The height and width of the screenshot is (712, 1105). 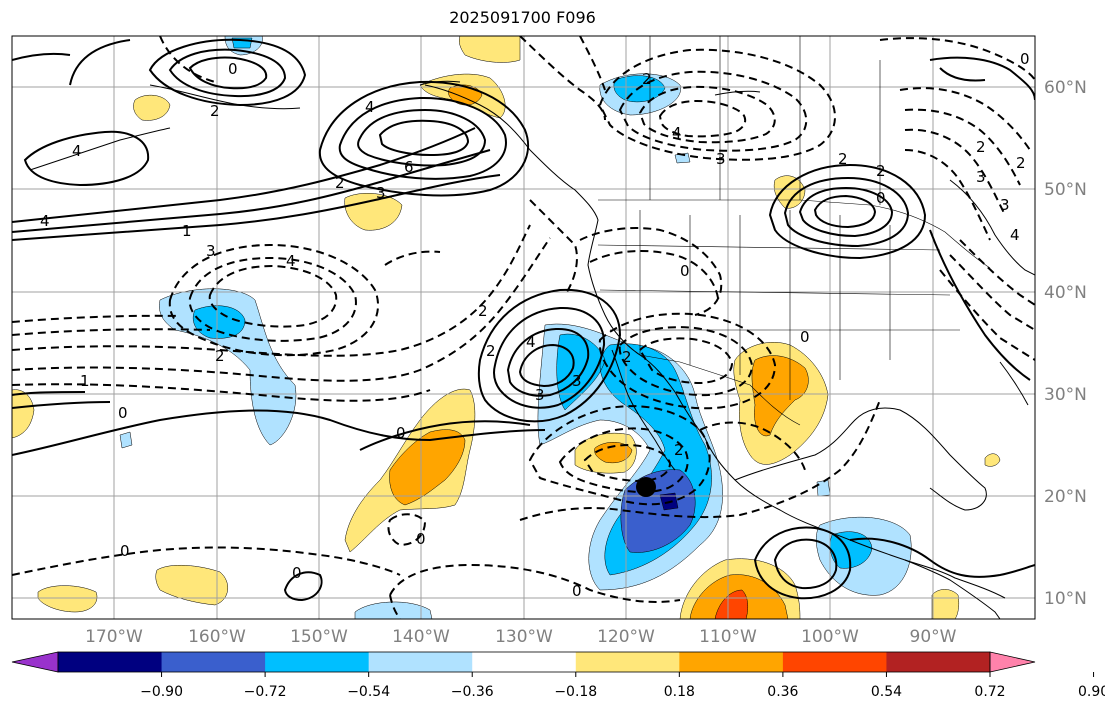 I want to click on border-us-canada, so click(x=794, y=234).